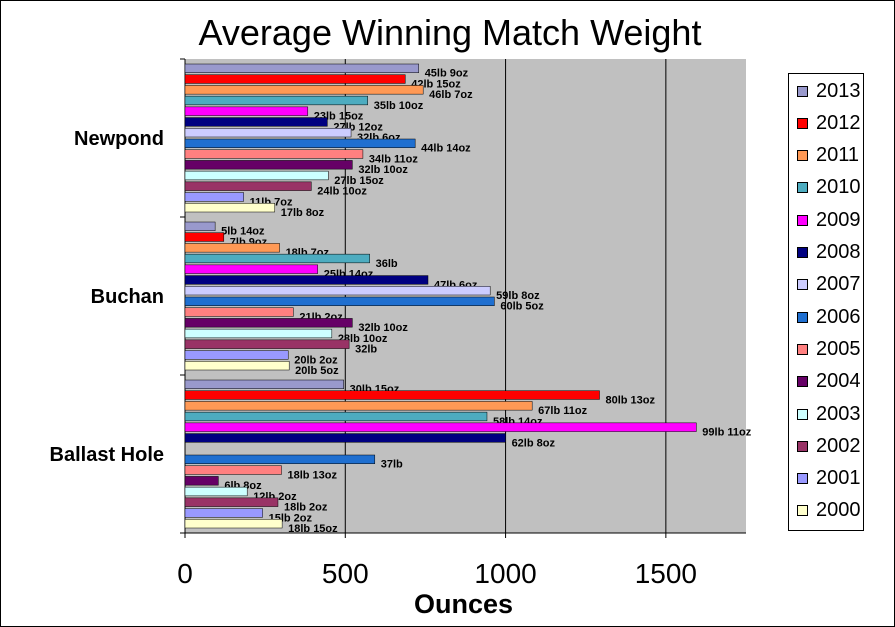  What do you see at coordinates (522, 307) in the screenshot?
I see `data-label: 60lb 5oz` at bounding box center [522, 307].